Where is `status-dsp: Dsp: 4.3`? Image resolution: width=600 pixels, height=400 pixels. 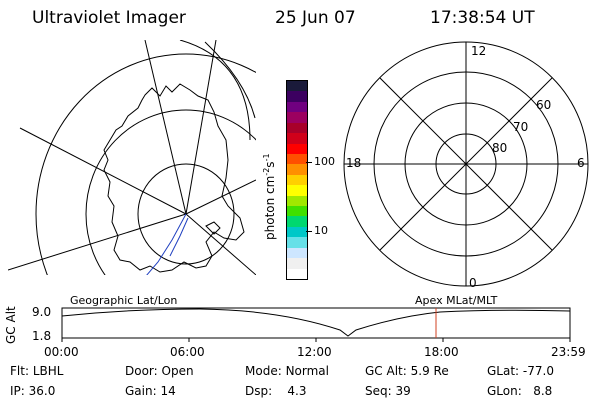 status-dsp: Dsp: 4.3 is located at coordinates (276, 391).